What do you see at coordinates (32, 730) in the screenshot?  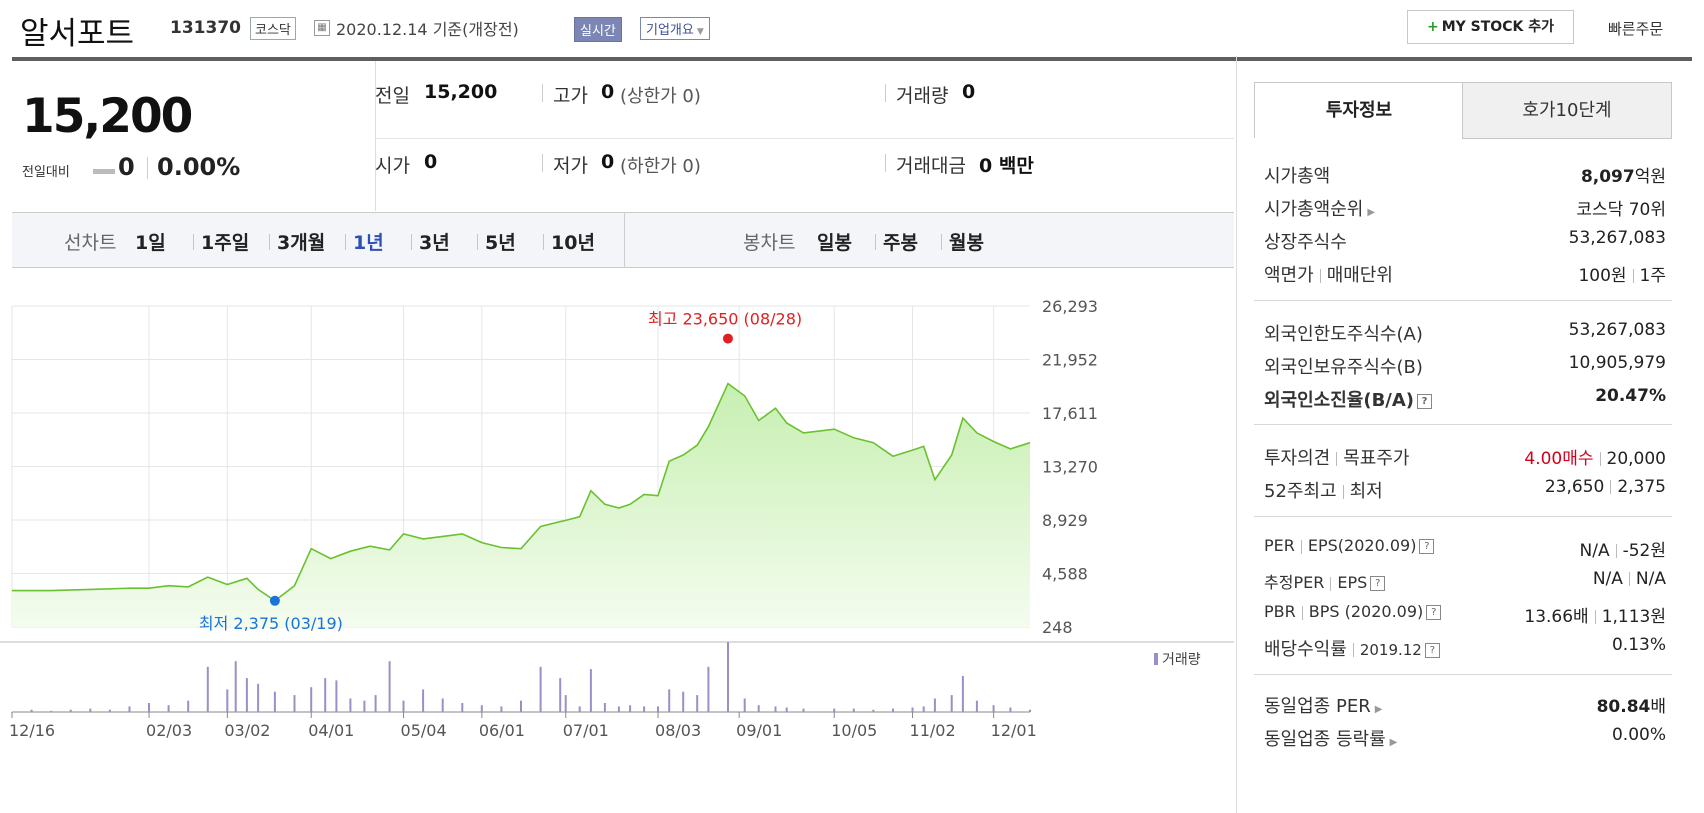 I see `x-tick-label: 12/16` at bounding box center [32, 730].